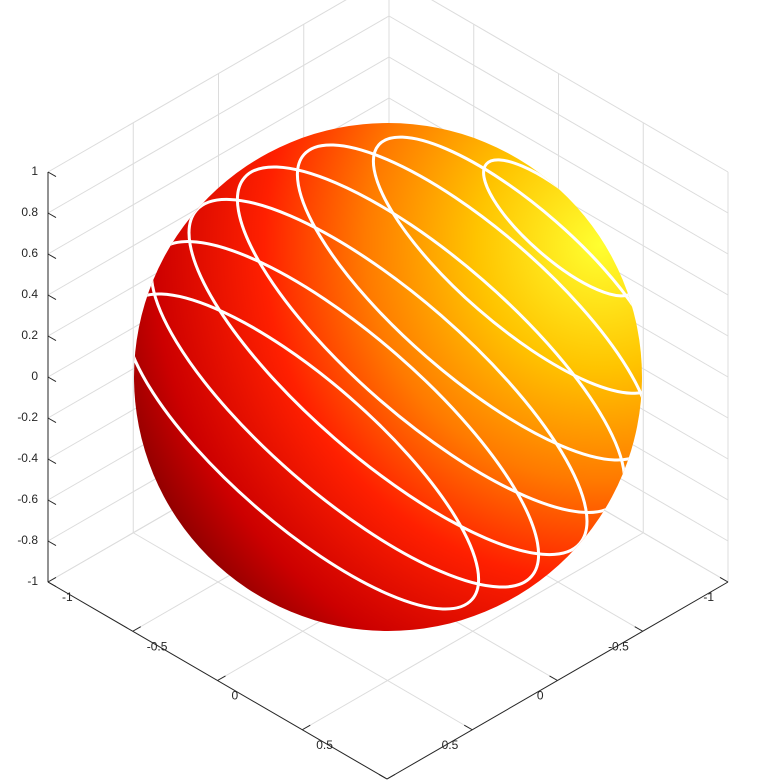 This screenshot has height=780, width=780. Describe the element at coordinates (540, 696) in the screenshot. I see `x-tick-label: 0` at that location.